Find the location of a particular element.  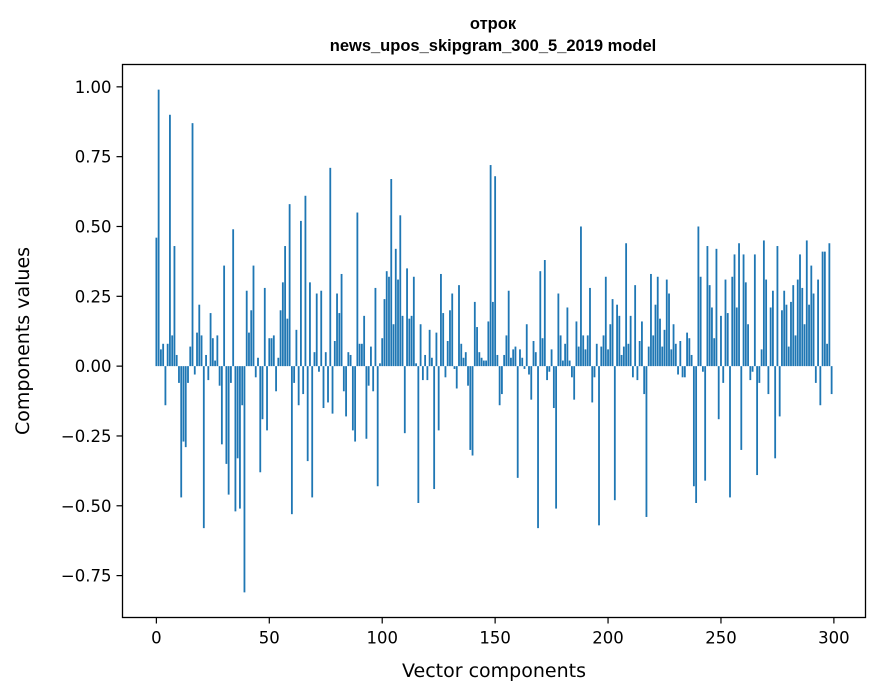

x-axis-label: Vector components is located at coordinates (494, 671).